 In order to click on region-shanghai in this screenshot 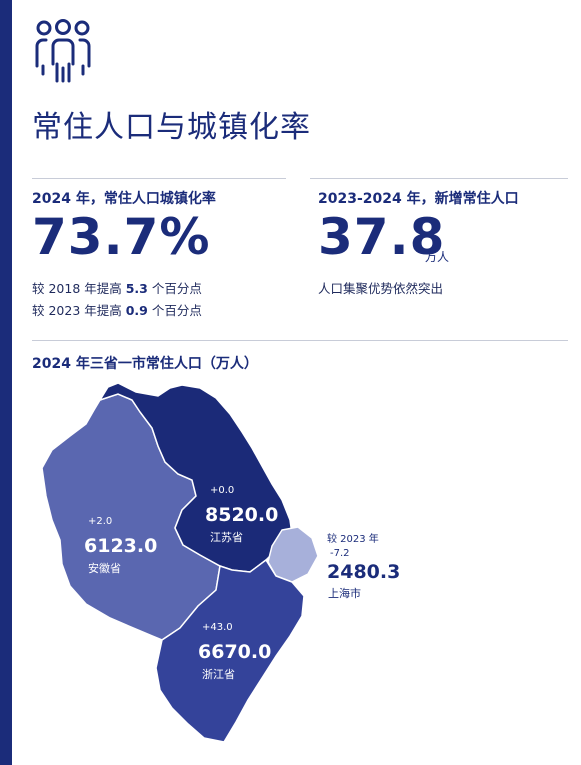, I will do `click(293, 554)`.